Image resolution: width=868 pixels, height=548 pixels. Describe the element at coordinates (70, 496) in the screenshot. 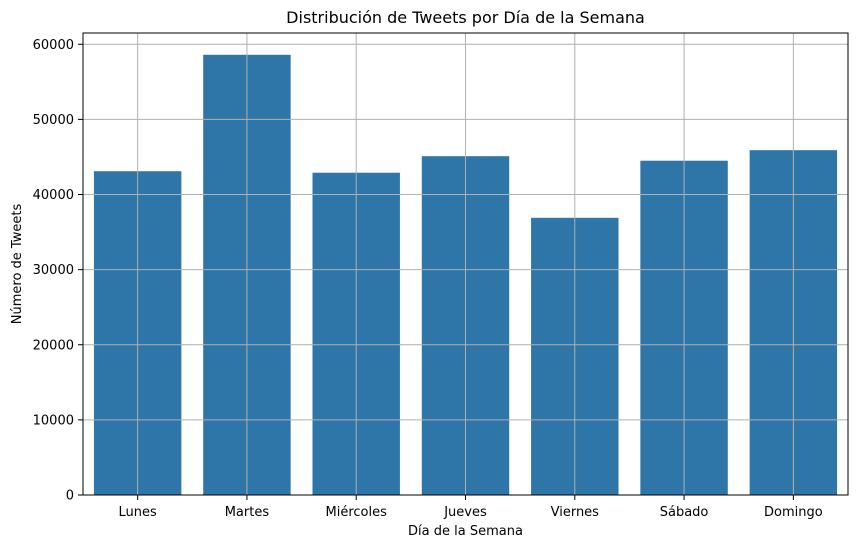

I see `y-tick-label-0: 0` at that location.